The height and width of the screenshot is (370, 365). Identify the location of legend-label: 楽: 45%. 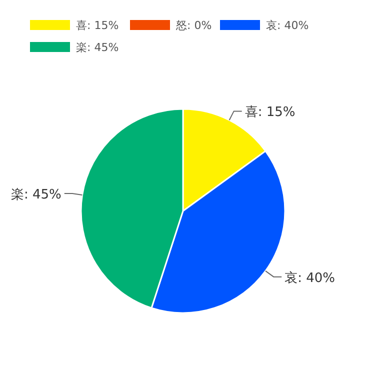
(97, 47).